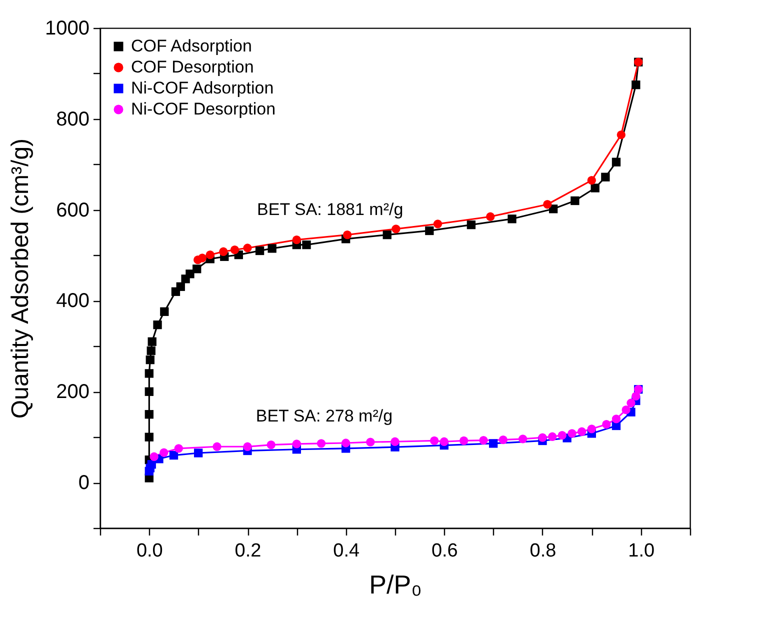  What do you see at coordinates (330, 209) in the screenshot?
I see `annotation: BET SA: 1881 m²/g` at bounding box center [330, 209].